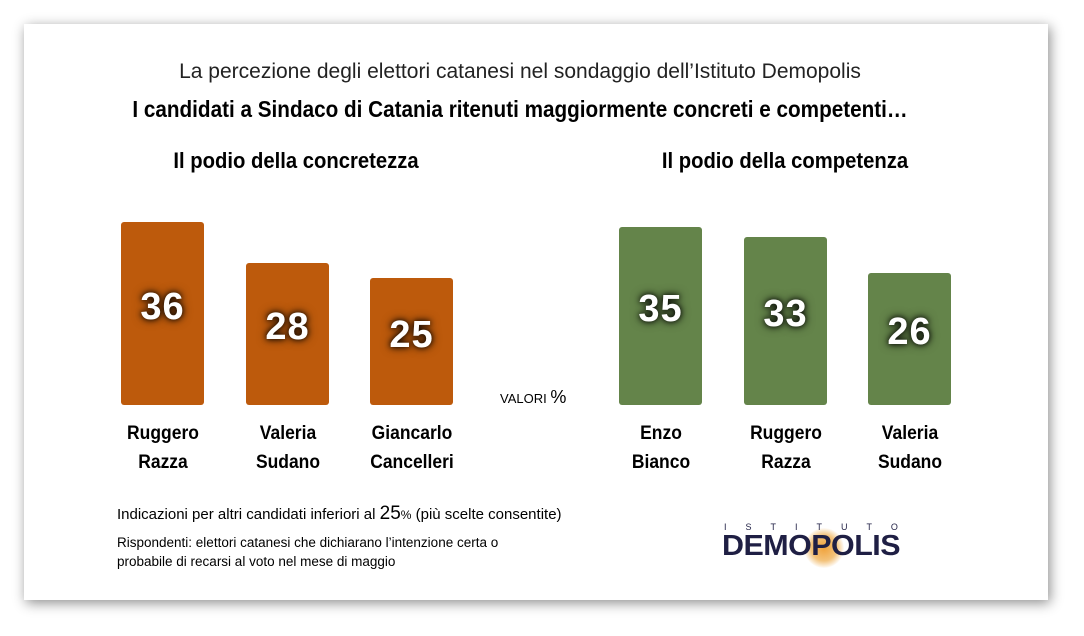 The image size is (1084, 636). What do you see at coordinates (820, 527) in the screenshot?
I see `logo-top-text: ISTITUTO` at bounding box center [820, 527].